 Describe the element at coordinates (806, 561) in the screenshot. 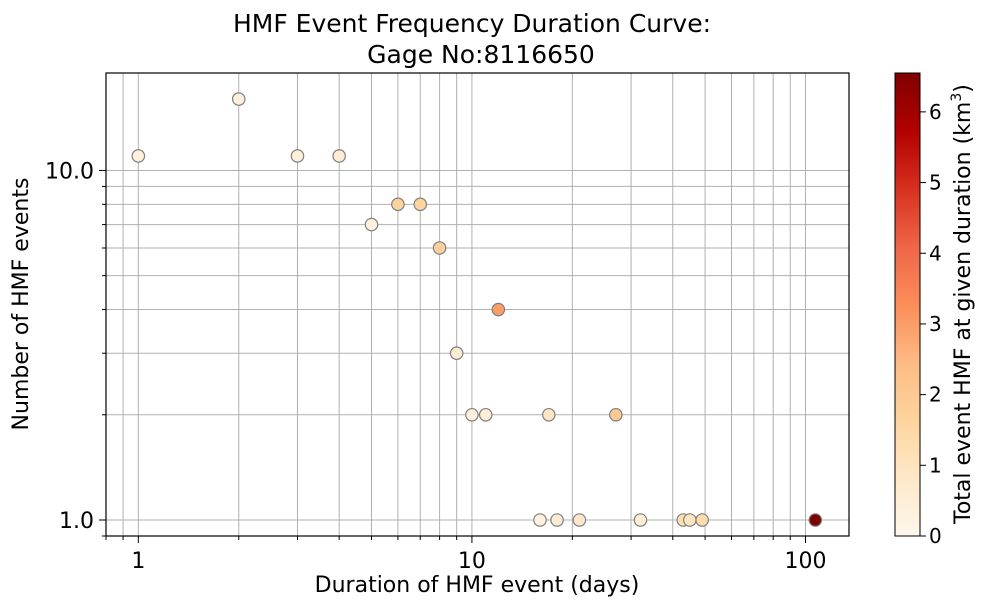

I see `x-tick-label: 100` at that location.